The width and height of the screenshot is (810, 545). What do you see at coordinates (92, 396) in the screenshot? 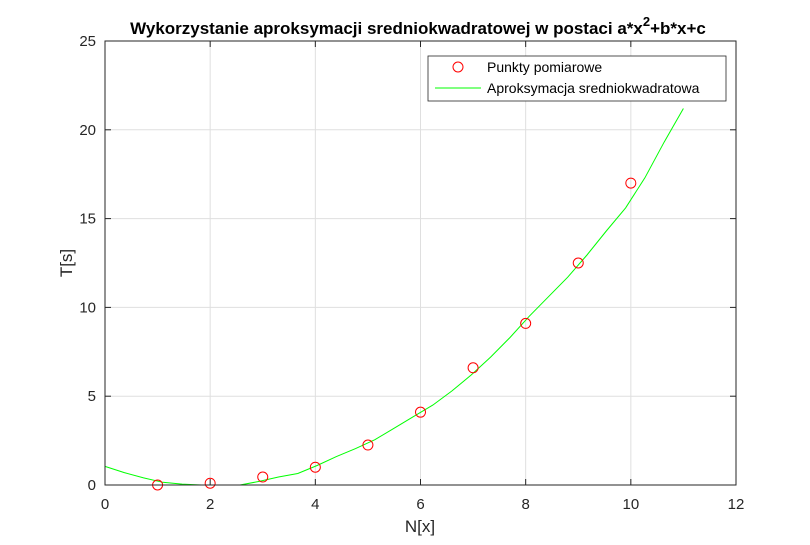
I see `y-tick-label: 5` at bounding box center [92, 396].